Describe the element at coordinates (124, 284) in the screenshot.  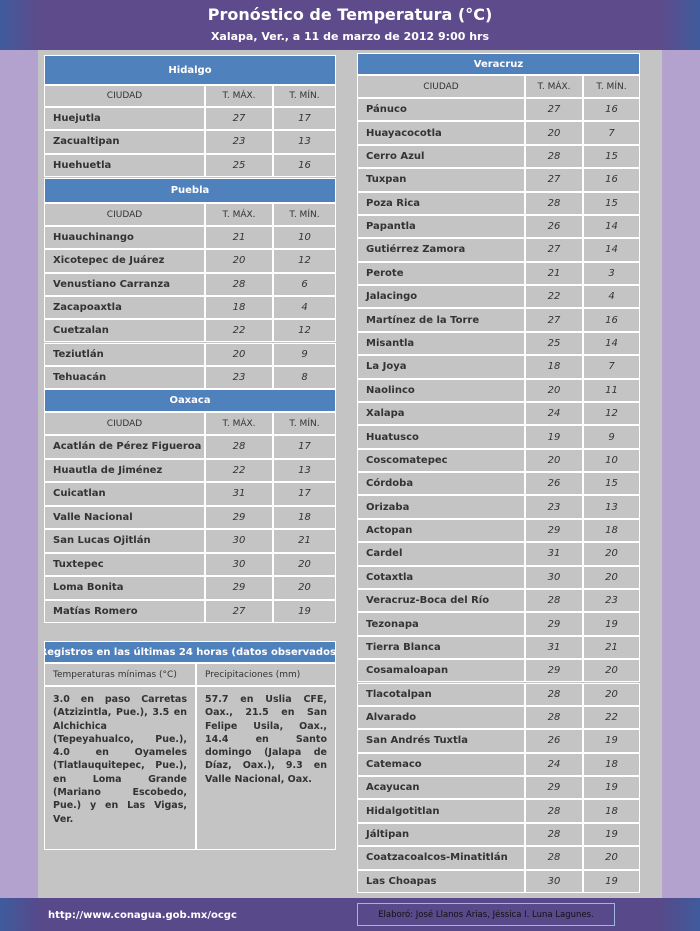
I see `city-cell: Venustiano Carranza` at that location.